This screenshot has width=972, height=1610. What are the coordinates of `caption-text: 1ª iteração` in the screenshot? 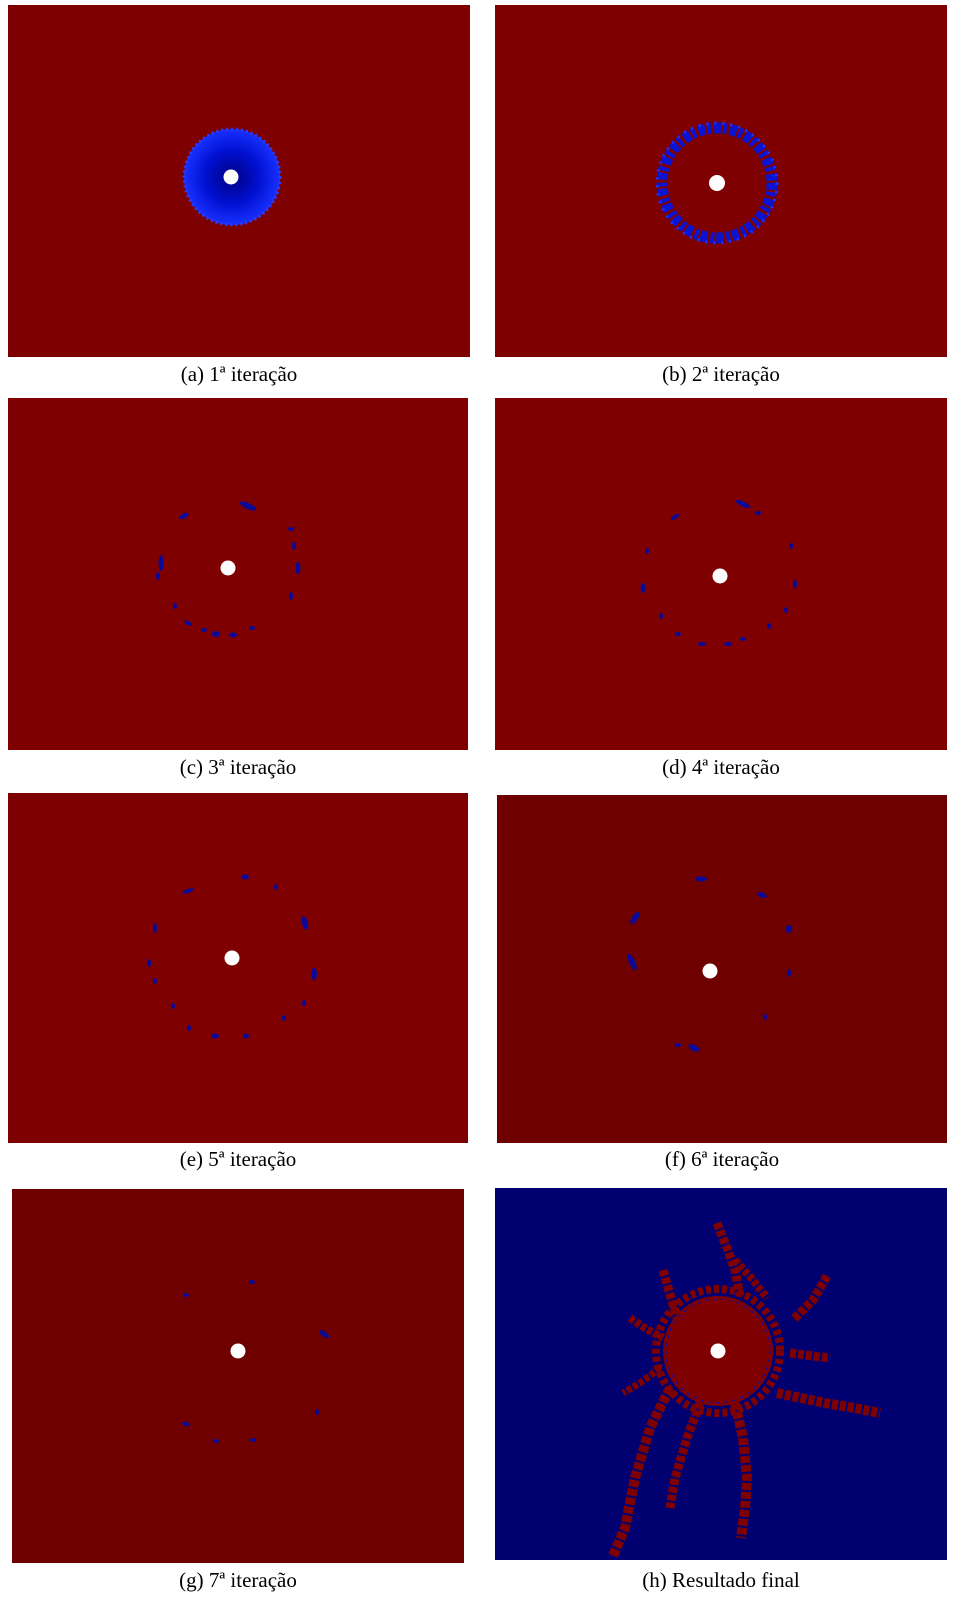 It's located at (253, 374).